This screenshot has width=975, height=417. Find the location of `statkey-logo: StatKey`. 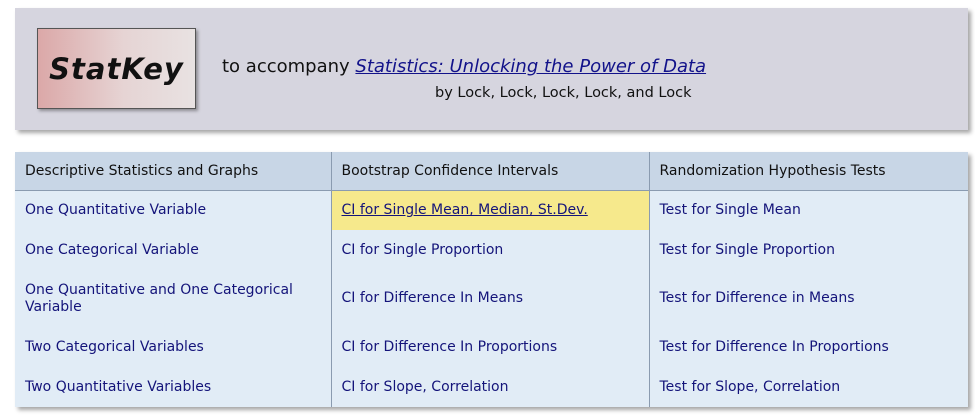

statkey-logo: StatKey is located at coordinates (116, 68).